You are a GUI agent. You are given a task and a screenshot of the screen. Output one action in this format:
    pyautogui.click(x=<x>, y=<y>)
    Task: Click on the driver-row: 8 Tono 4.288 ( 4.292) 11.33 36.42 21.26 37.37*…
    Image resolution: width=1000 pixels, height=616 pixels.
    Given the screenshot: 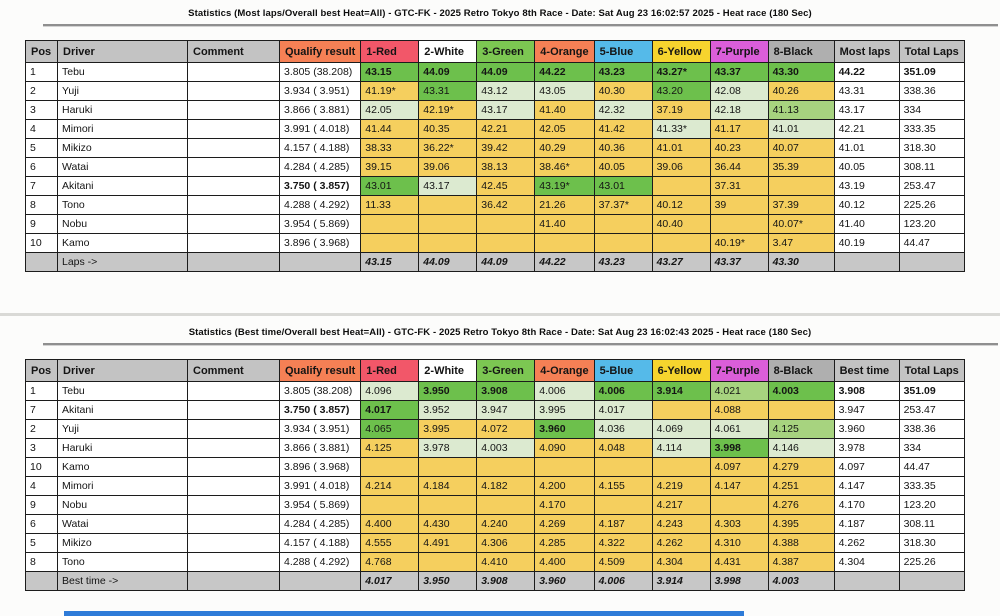 What is the action you would take?
    pyautogui.click(x=495, y=205)
    